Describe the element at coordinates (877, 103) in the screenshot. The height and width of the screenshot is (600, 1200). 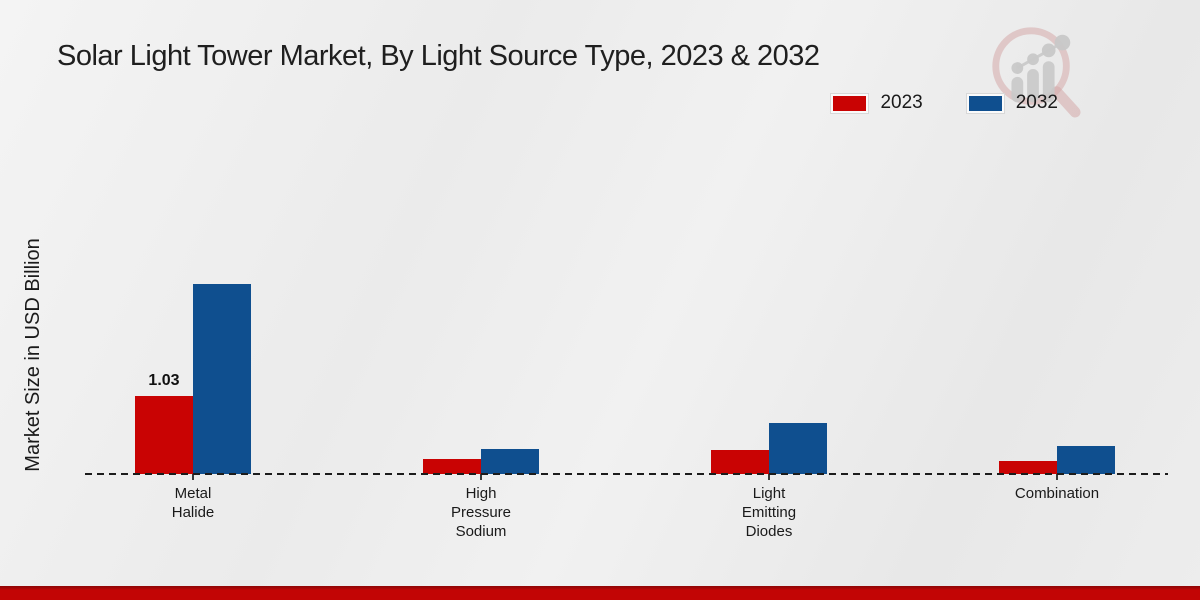
I see `legend-item-2023: 2023` at that location.